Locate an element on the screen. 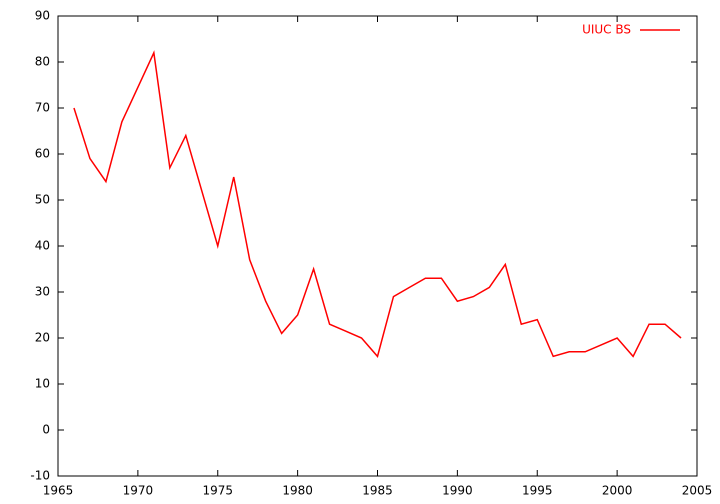 The image size is (720, 504). x-tick-label: 1970 is located at coordinates (138, 491).